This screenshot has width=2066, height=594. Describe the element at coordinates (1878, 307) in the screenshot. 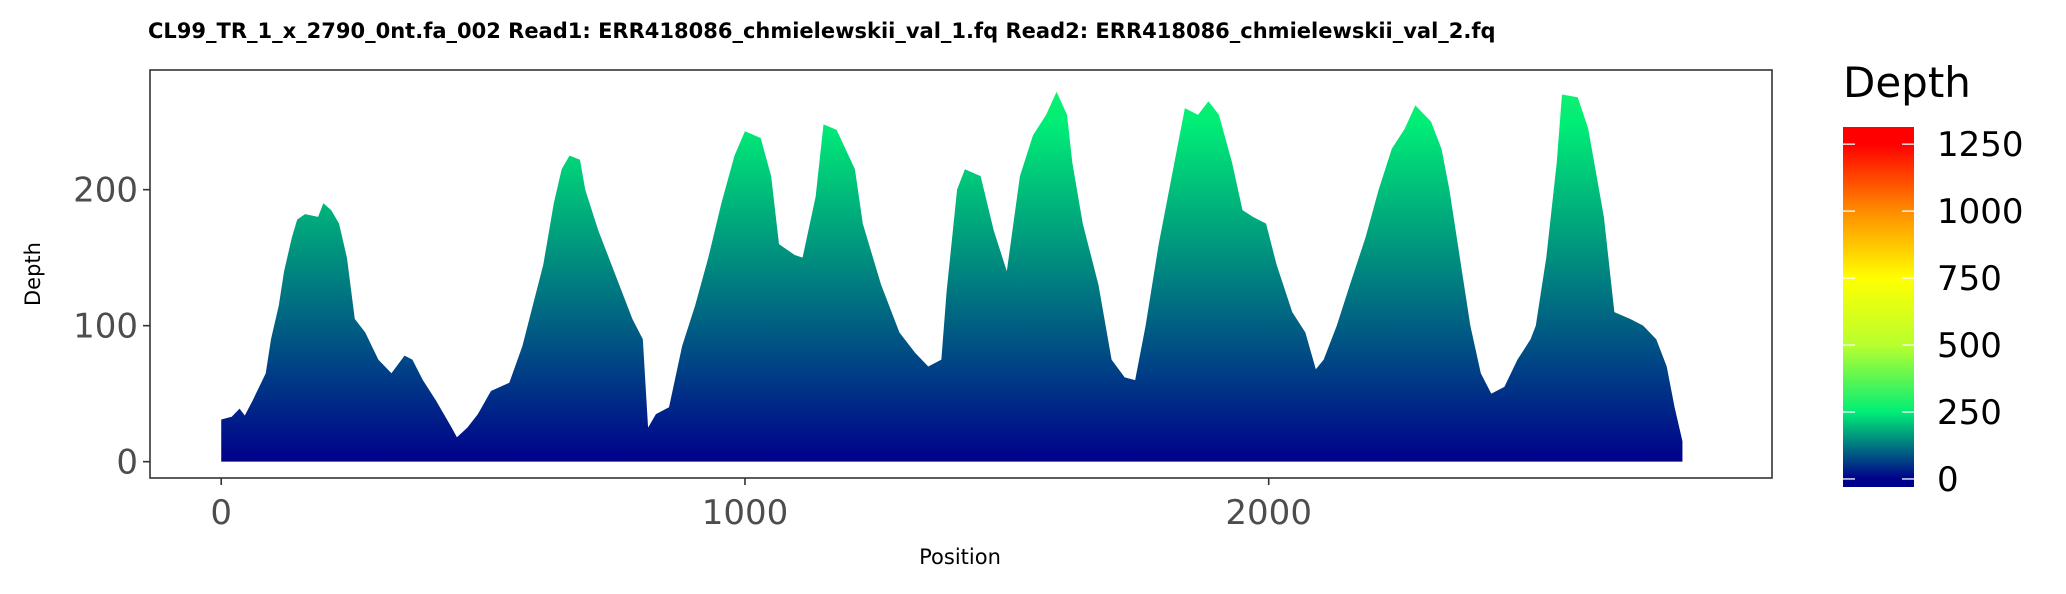

I see `colorbar` at that location.